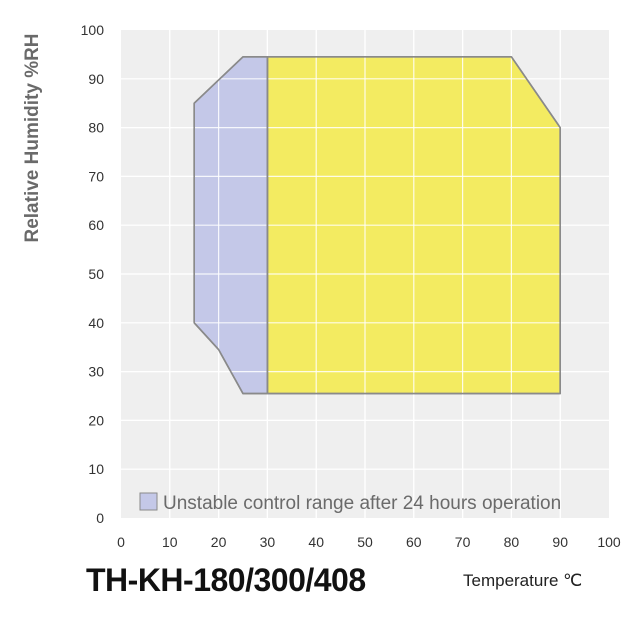 The image size is (640, 619). Describe the element at coordinates (96, 420) in the screenshot. I see `y-tick-20: 20` at that location.